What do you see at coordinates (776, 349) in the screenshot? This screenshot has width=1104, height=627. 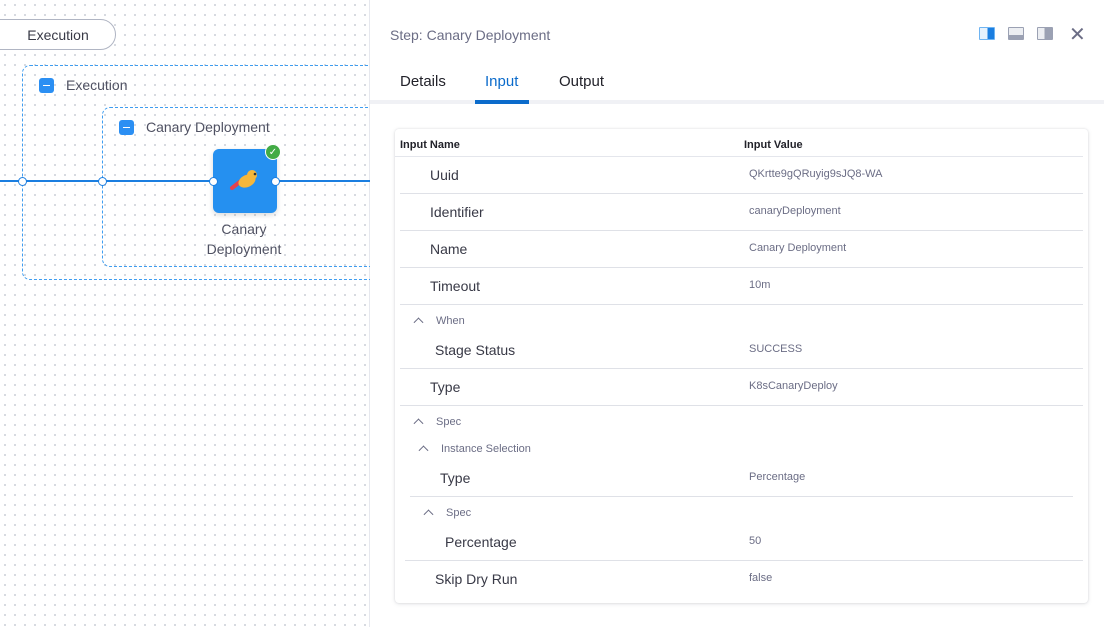 I see `input-value: SUCCESS` at bounding box center [776, 349].